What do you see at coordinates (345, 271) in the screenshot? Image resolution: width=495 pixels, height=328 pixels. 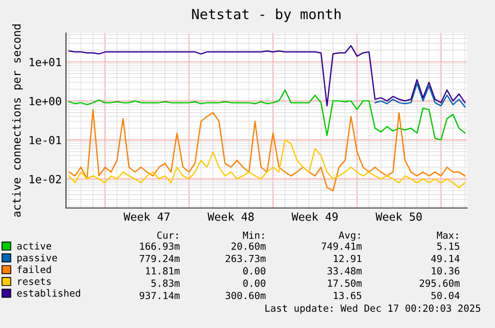 I see `text: 33.48m` at bounding box center [345, 271].